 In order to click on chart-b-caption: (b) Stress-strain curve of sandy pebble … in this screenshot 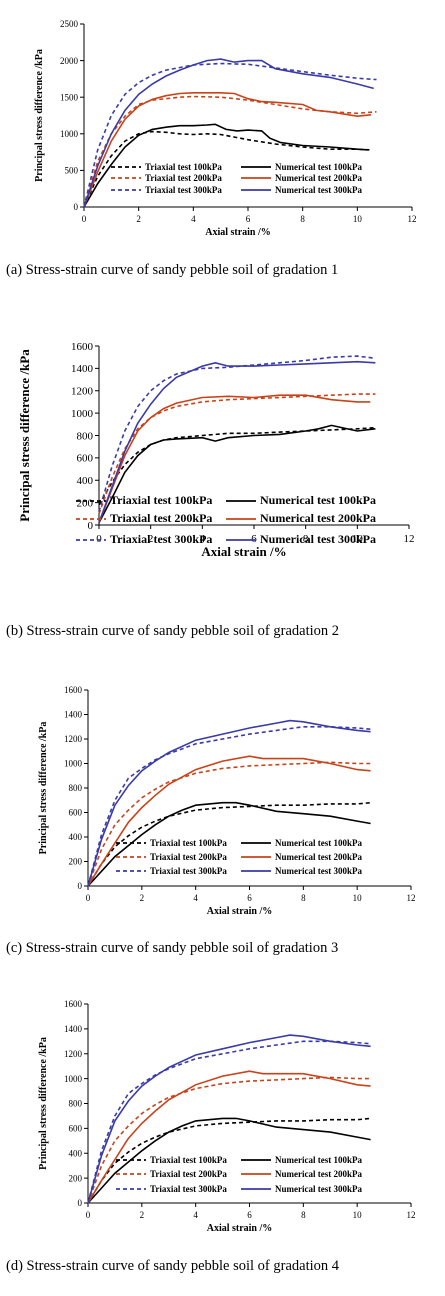, I will do `click(173, 631)`.